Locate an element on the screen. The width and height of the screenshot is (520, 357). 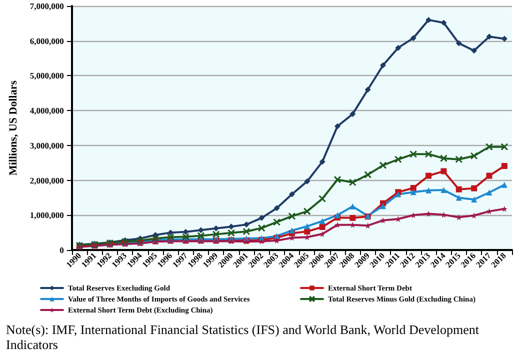
y-tick-label: 6,000,000 is located at coordinates (47, 41).